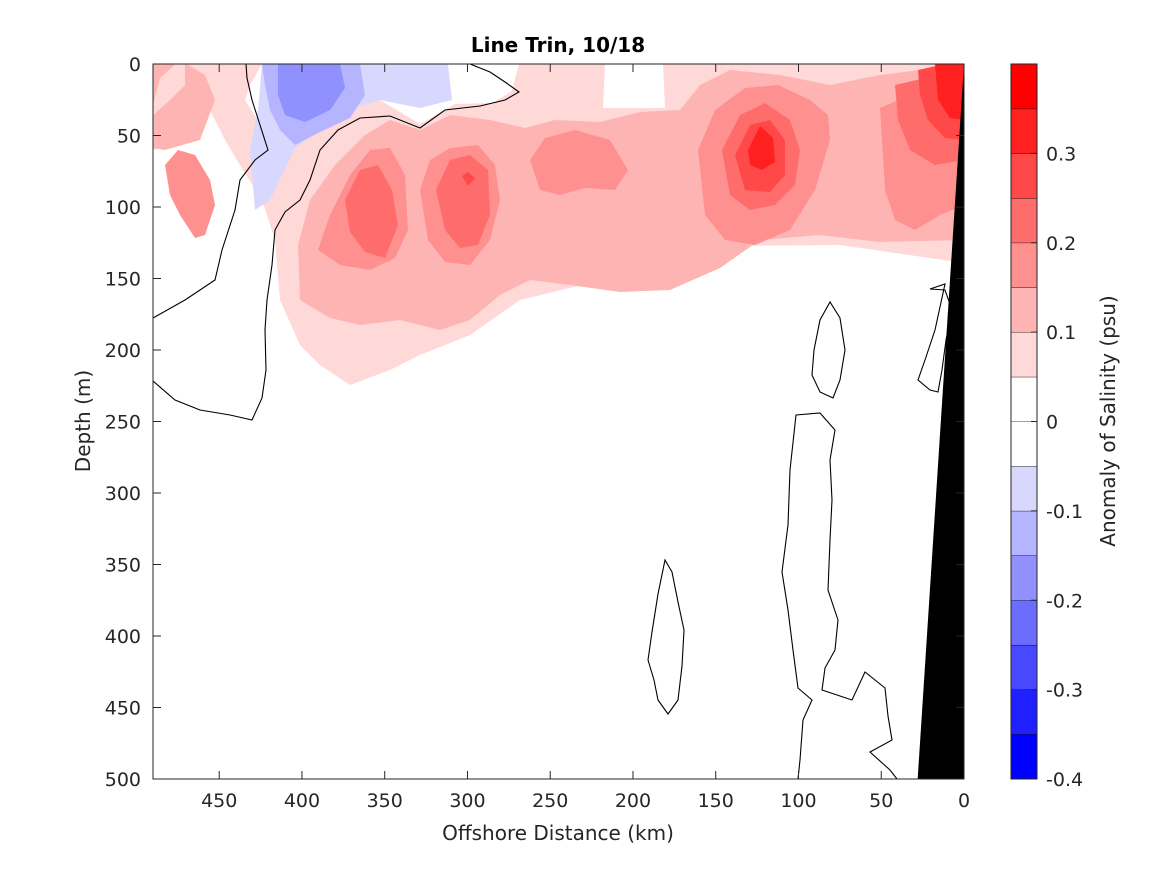 This screenshot has width=1167, height=875. What do you see at coordinates (123, 208) in the screenshot?
I see `y-tick-label: 100` at bounding box center [123, 208].